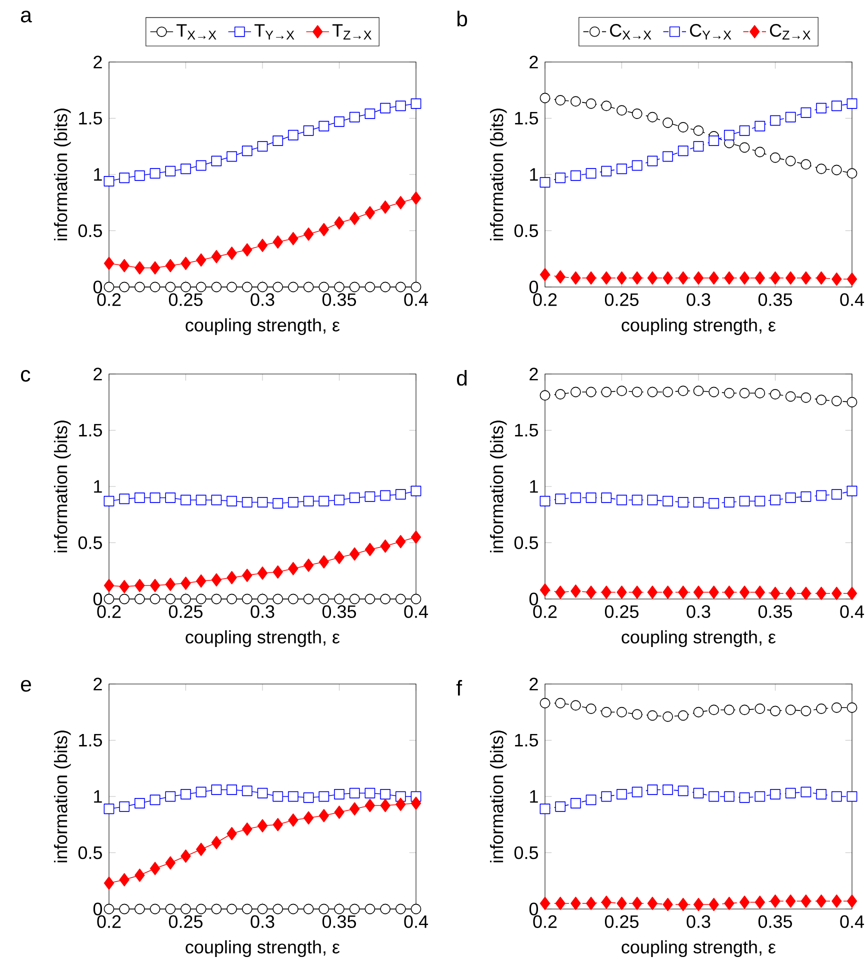 The image size is (866, 977). Describe the element at coordinates (98, 374) in the screenshot. I see `y-tick-label: 2` at that location.